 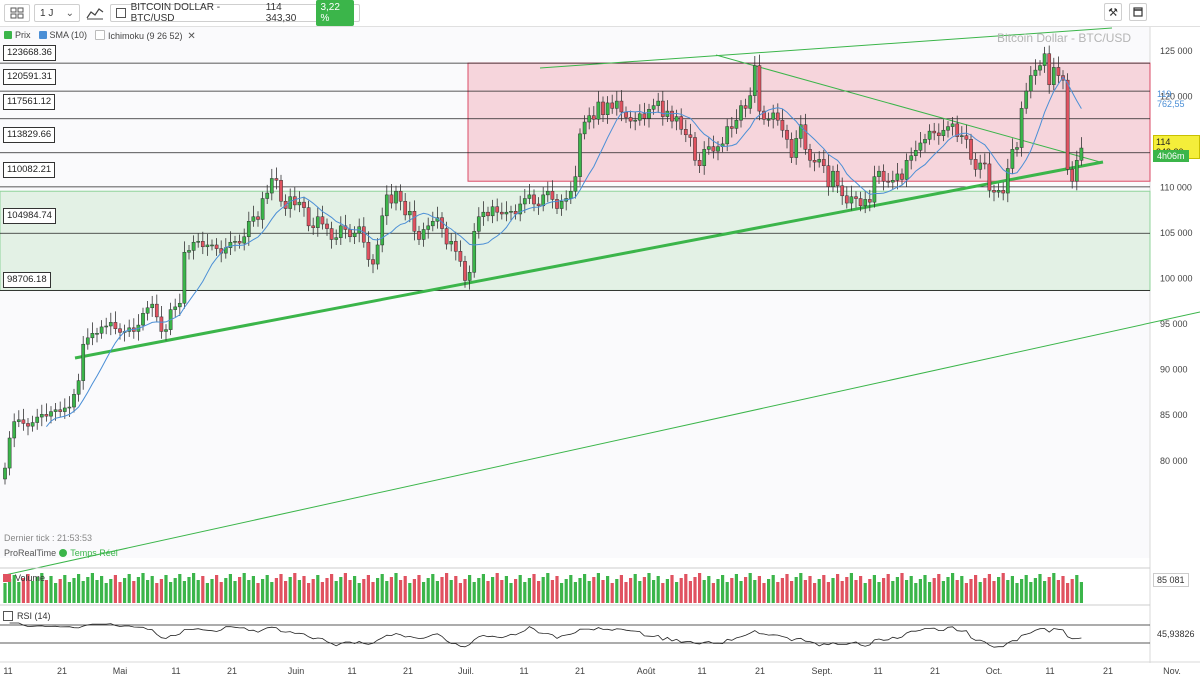 What do you see at coordinates (190, 36) in the screenshot?
I see `close-icon: ✕` at bounding box center [190, 36].